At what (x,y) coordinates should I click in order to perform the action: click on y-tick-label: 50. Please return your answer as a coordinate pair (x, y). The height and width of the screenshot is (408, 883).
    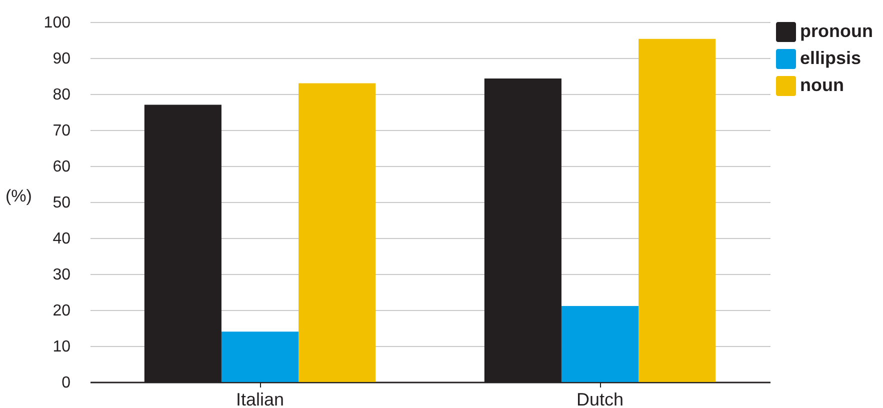
    Looking at the image, I should click on (61, 203).